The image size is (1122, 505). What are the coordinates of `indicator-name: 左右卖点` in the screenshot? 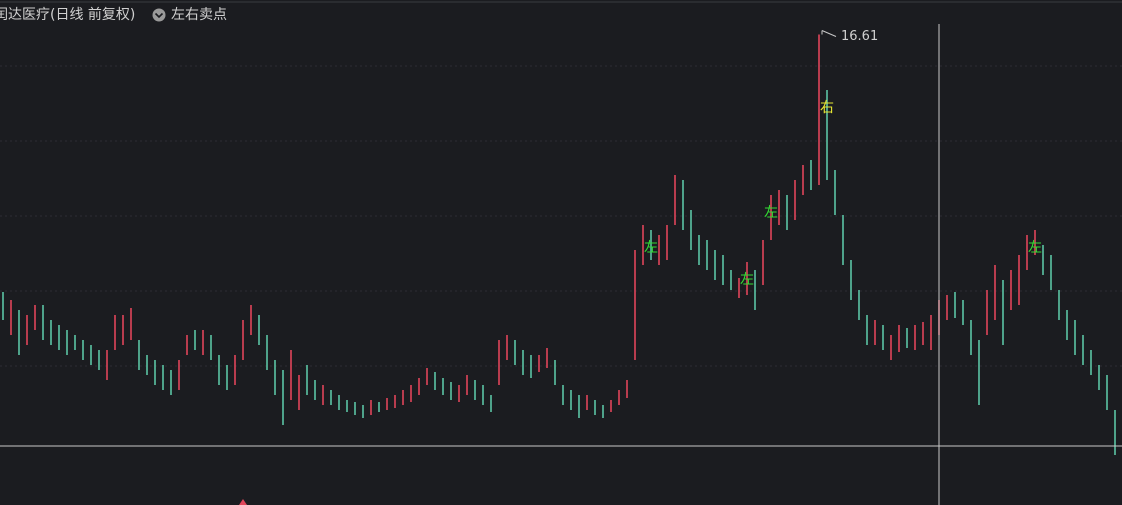 It's located at (199, 15).